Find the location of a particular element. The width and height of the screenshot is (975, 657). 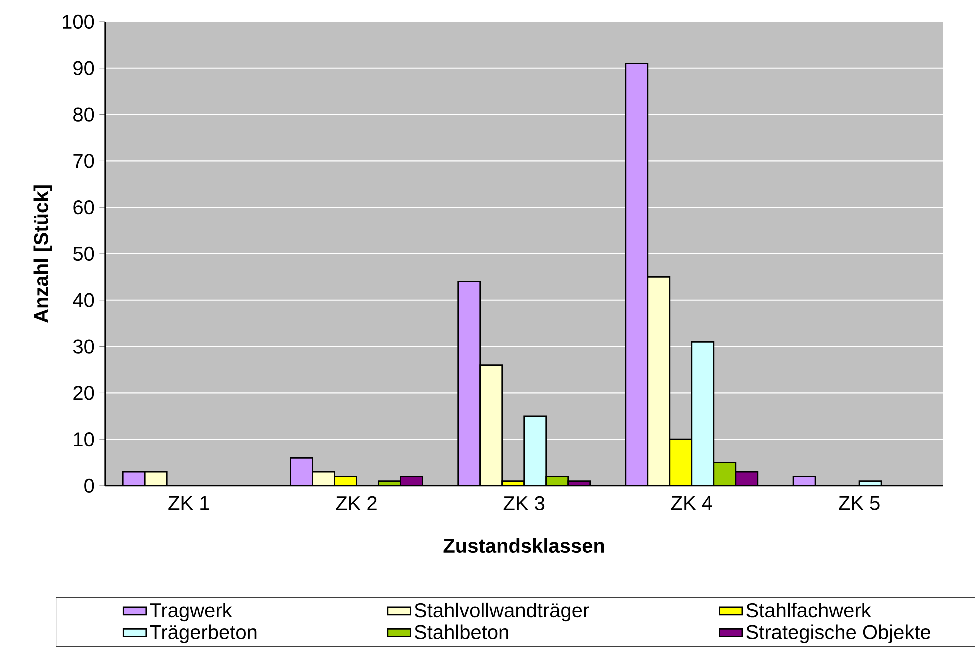

x-tick-label: ZK 5 is located at coordinates (859, 503).